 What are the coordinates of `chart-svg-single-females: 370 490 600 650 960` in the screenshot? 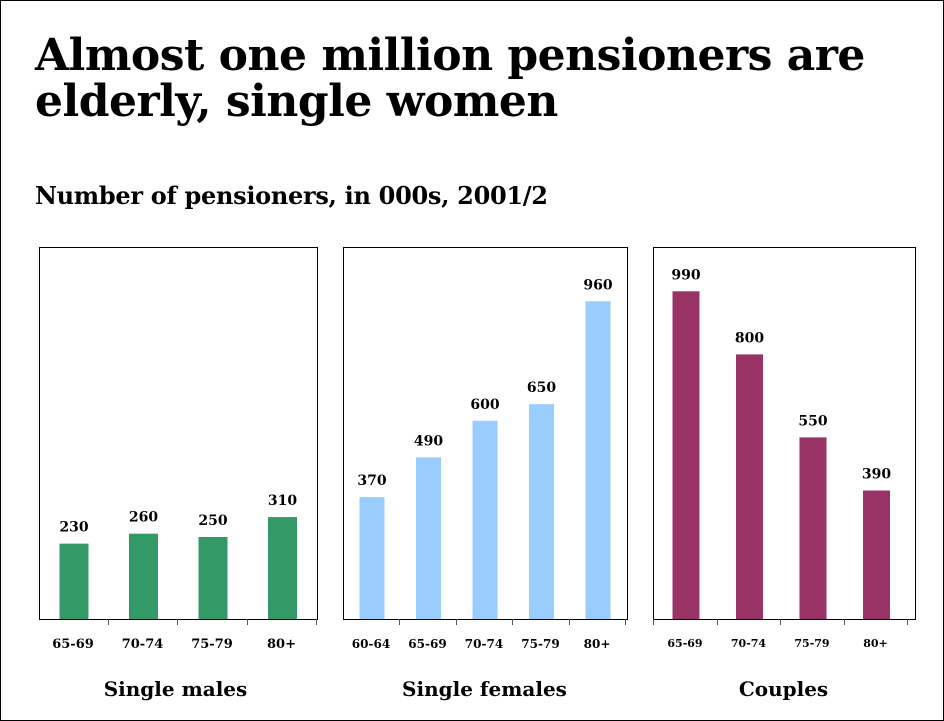 It's located at (485, 448).